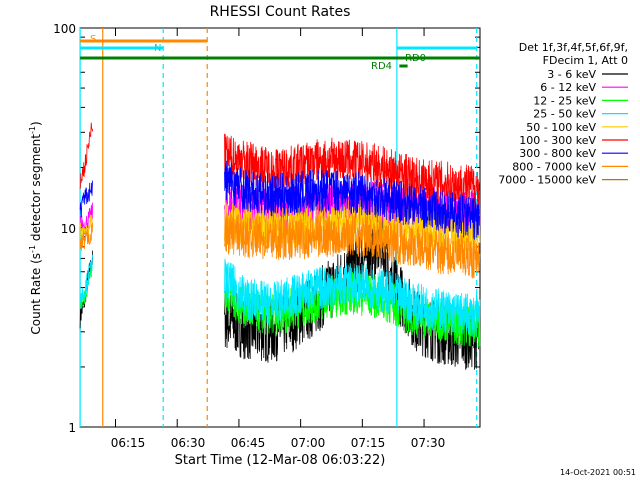 This screenshot has width=640, height=480. Describe the element at coordinates (547, 180) in the screenshot. I see `legend-label: 7000 - 15000 keV` at that location.